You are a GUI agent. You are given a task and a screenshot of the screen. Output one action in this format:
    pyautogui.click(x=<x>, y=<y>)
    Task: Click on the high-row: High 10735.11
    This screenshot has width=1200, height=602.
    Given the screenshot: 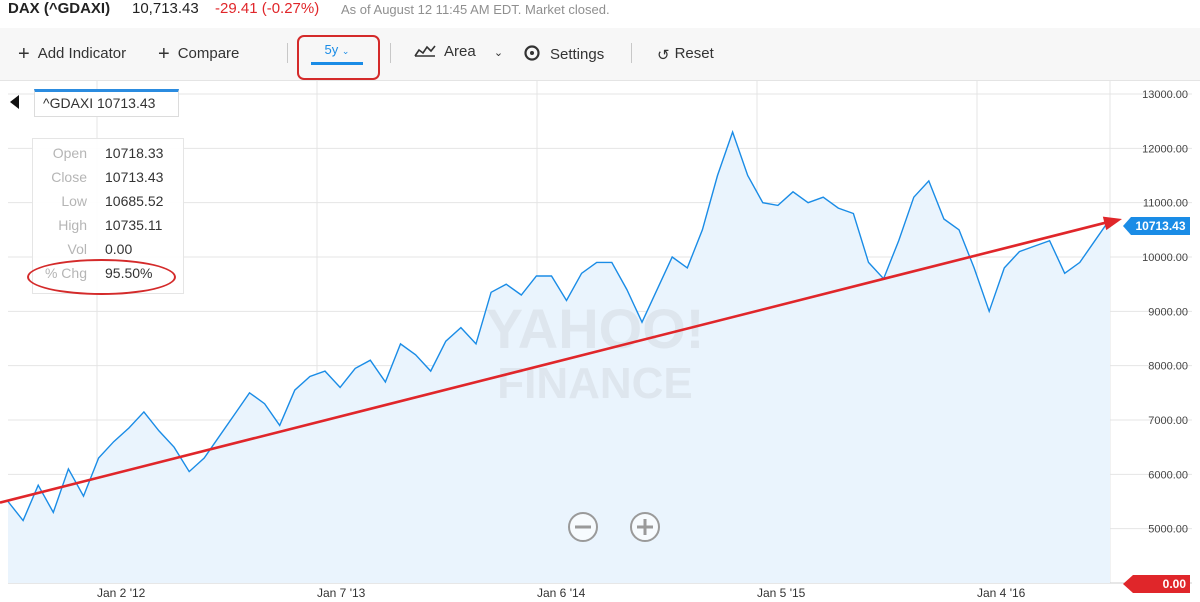 What is the action you would take?
    pyautogui.click(x=108, y=229)
    